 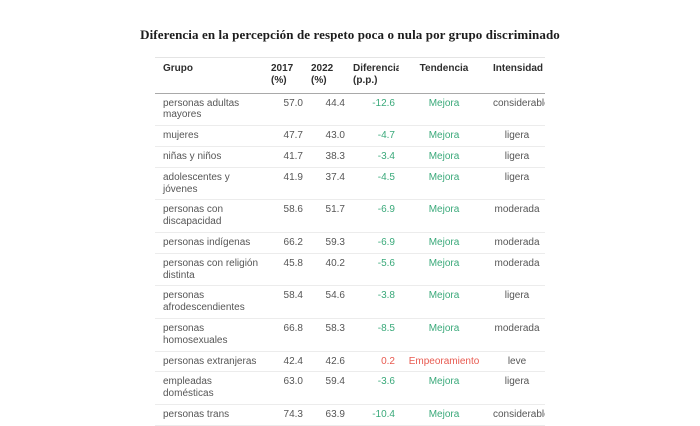 I want to click on cell-2017: 66.8, so click(x=287, y=335).